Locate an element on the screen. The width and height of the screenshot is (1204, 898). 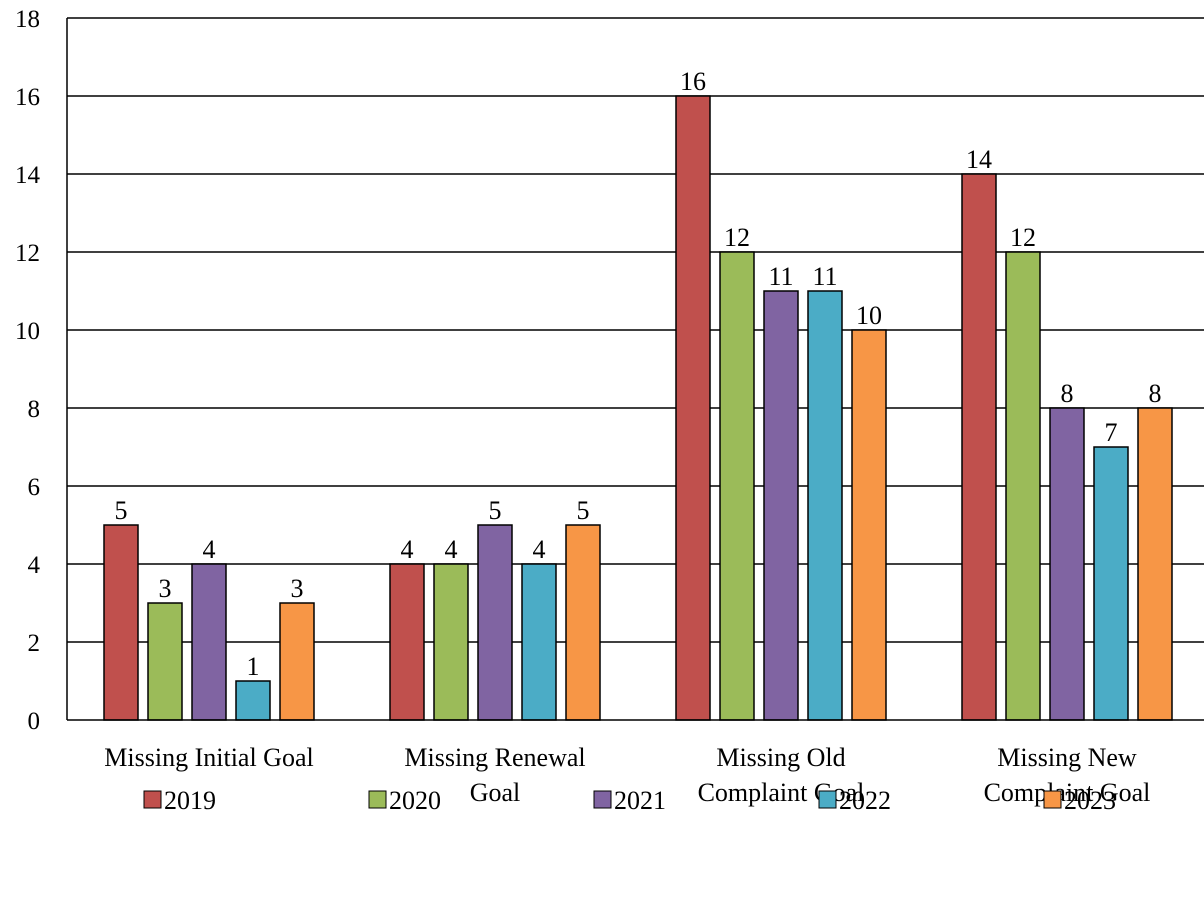
x-category-label: Missing New is located at coordinates (1067, 757).